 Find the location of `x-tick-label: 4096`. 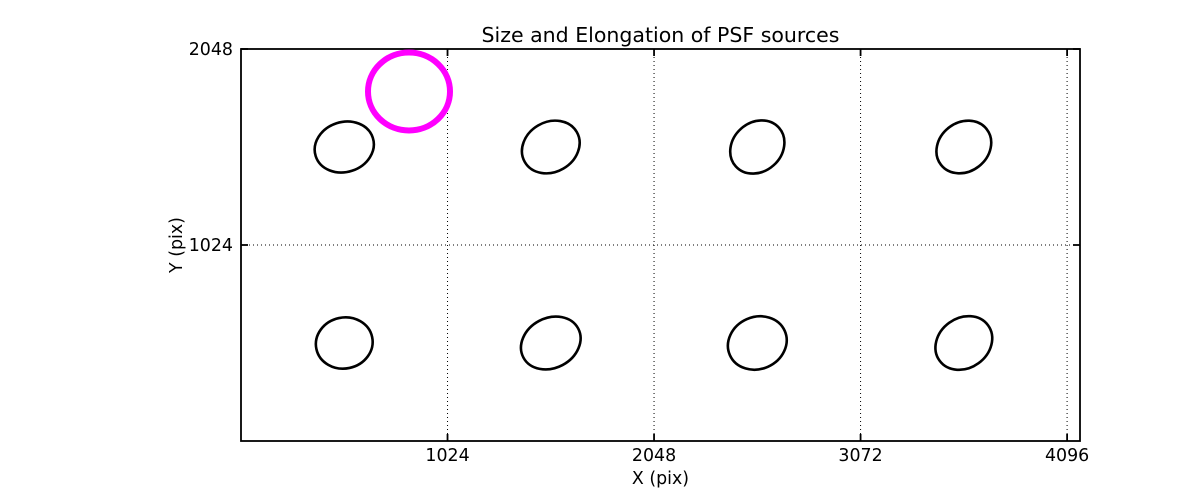

x-tick-label: 4096 is located at coordinates (1067, 456).